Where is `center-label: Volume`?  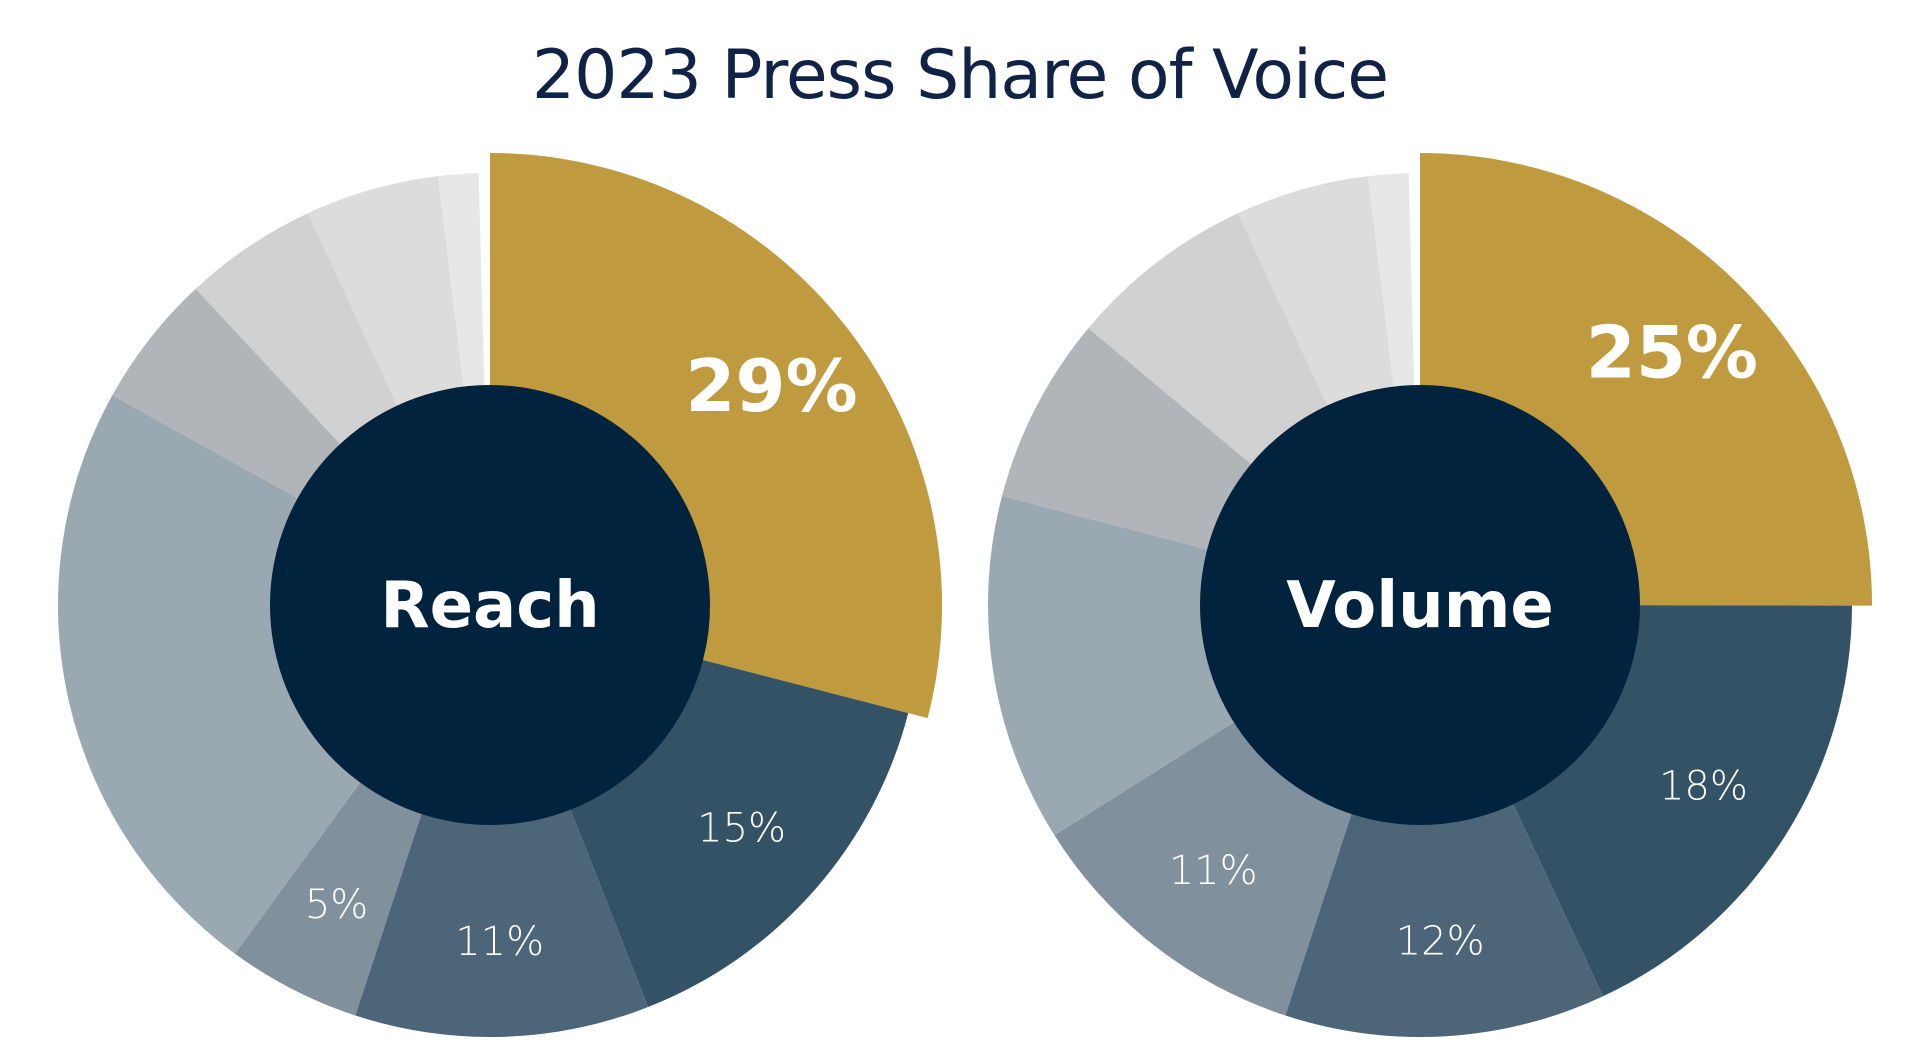 center-label: Volume is located at coordinates (1420, 606).